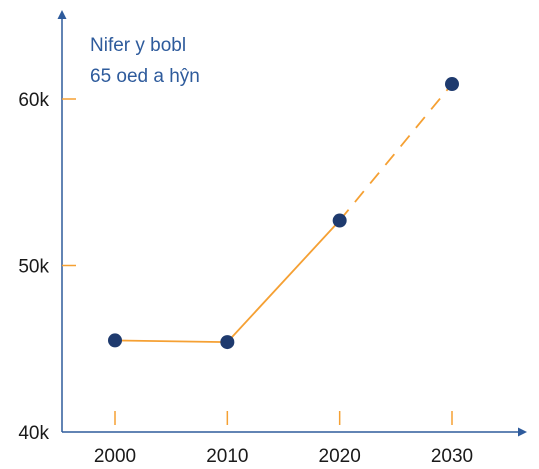 The width and height of the screenshot is (539, 469). What do you see at coordinates (340, 456) in the screenshot?
I see `x-tick-label: 2020` at bounding box center [340, 456].